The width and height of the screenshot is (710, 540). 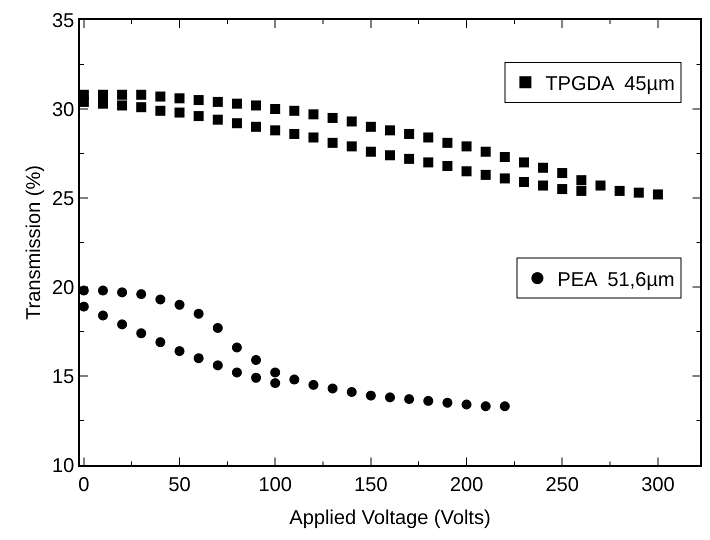 I want to click on legend-label: TPGDA 45µm, so click(x=610, y=84).